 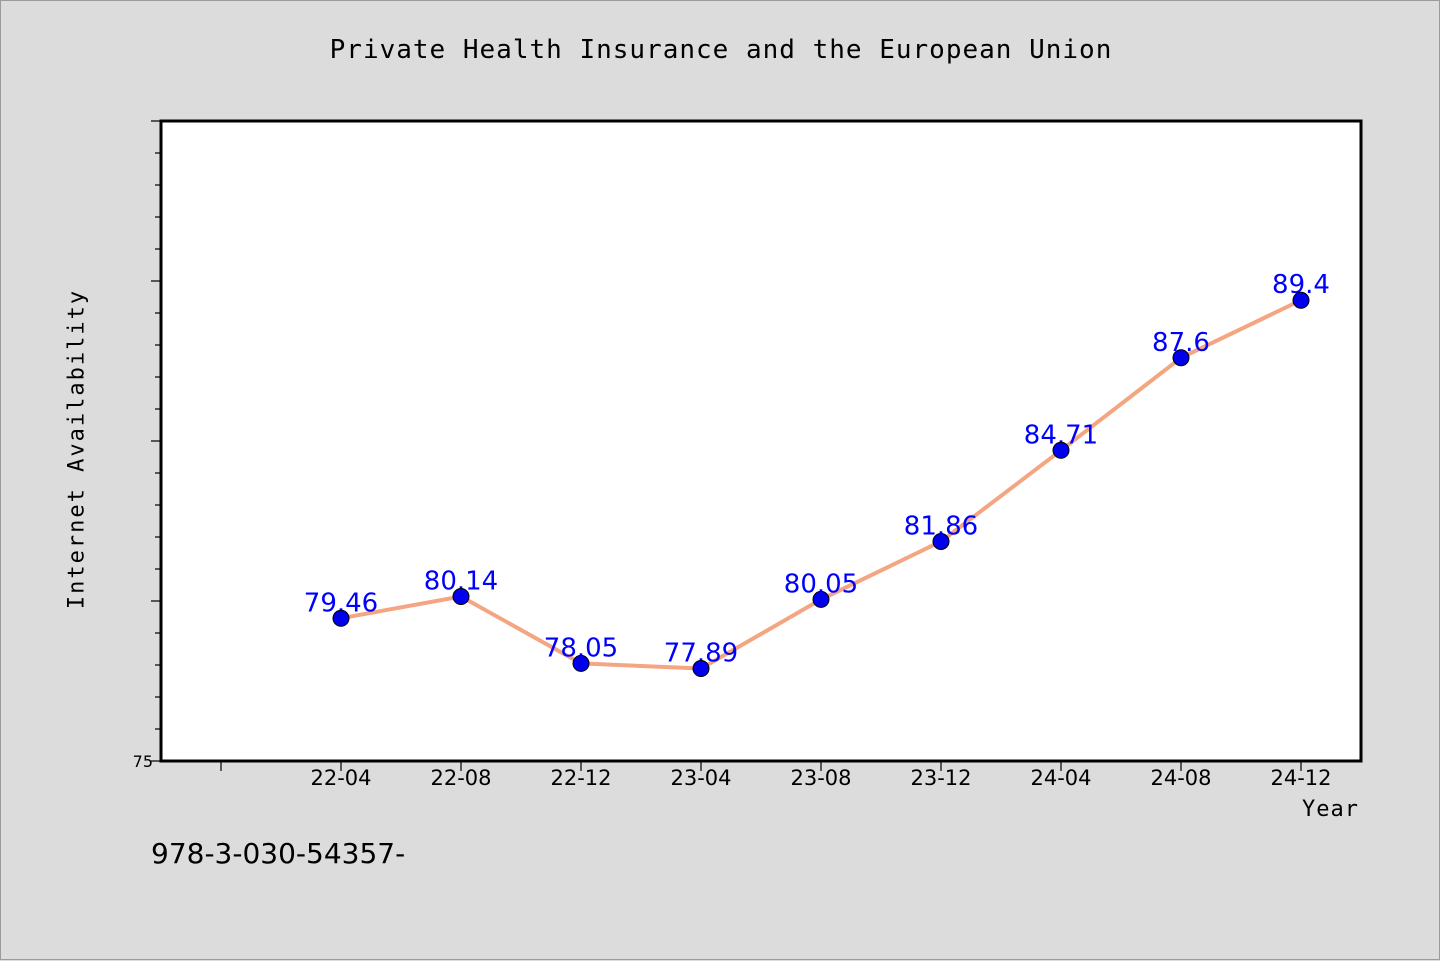 I want to click on x-tick-label: 24-08, so click(x=1180, y=778).